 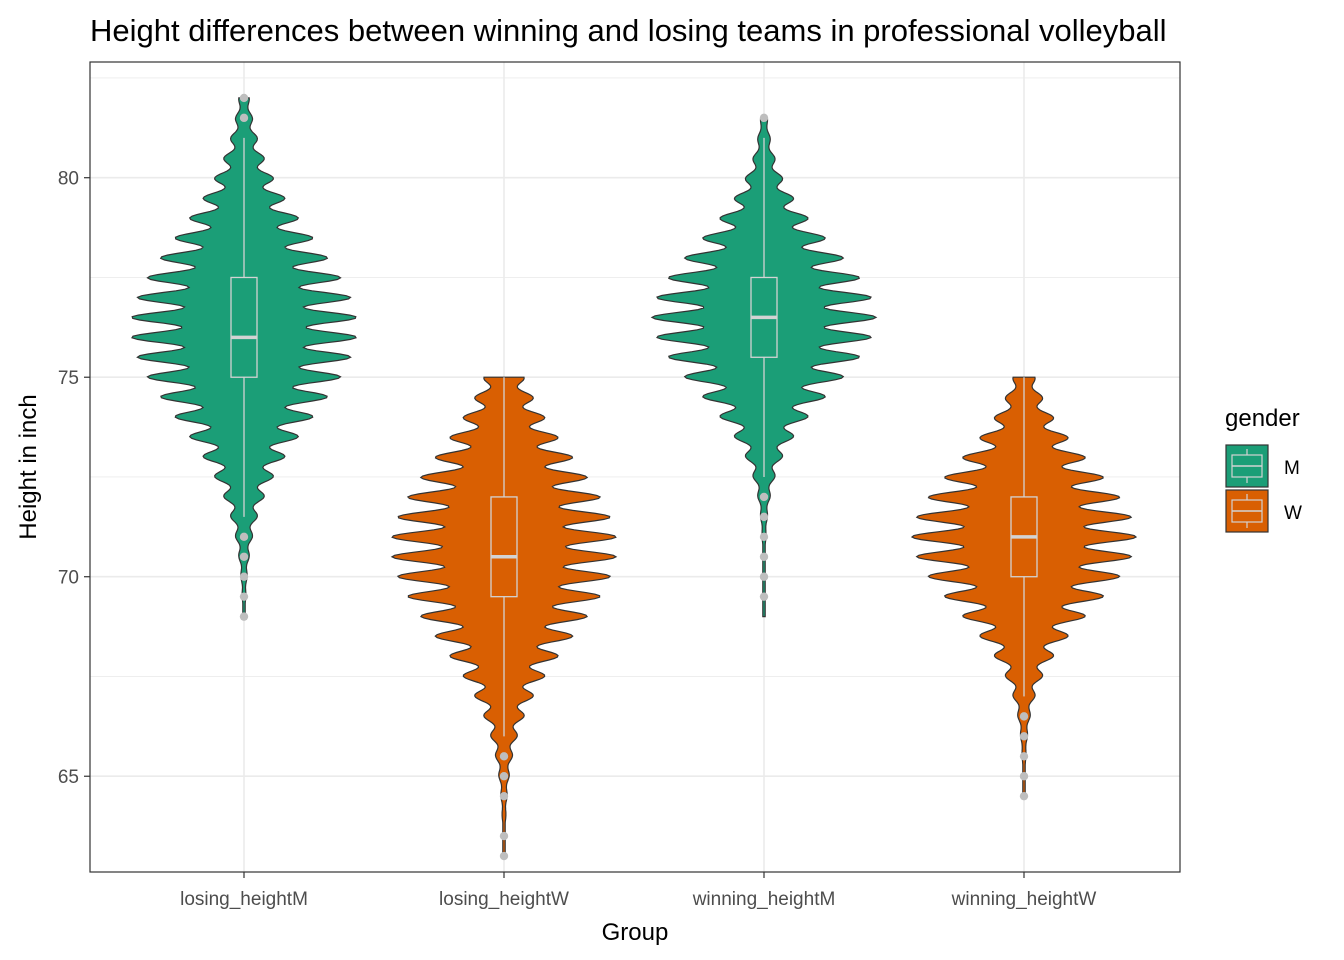 What do you see at coordinates (1024, 899) in the screenshot?
I see `x-tick-label: winning_heightW` at bounding box center [1024, 899].